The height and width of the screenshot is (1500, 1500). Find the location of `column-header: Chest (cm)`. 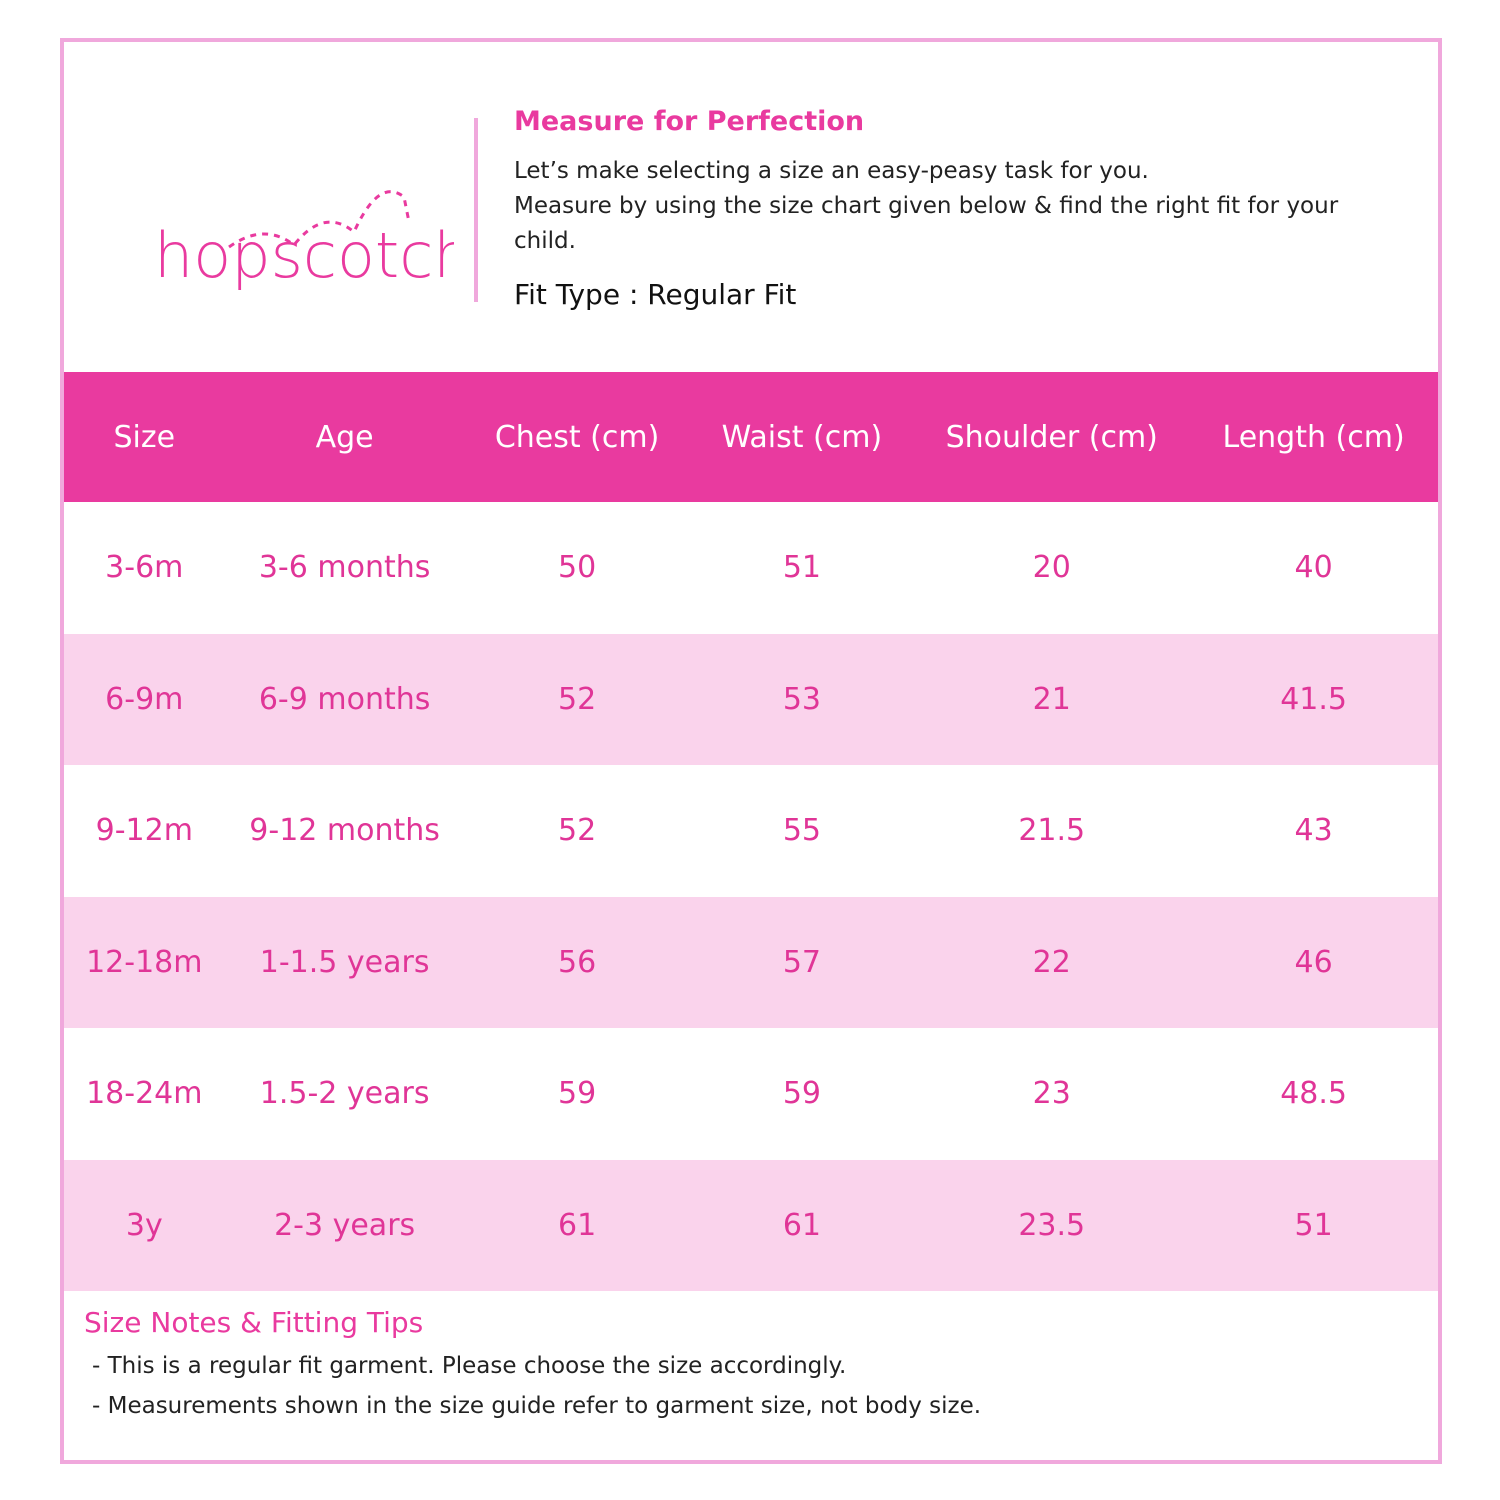

column-header: Chest (cm) is located at coordinates (577, 437).